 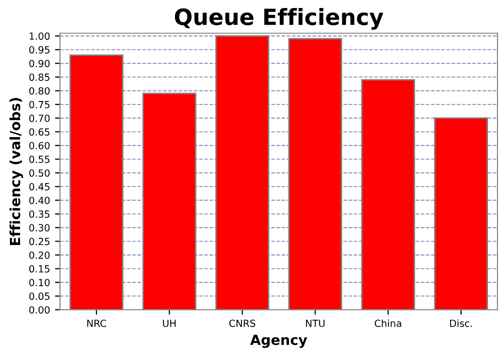 I want to click on y-tick-label: 0.05, so click(x=39, y=296).